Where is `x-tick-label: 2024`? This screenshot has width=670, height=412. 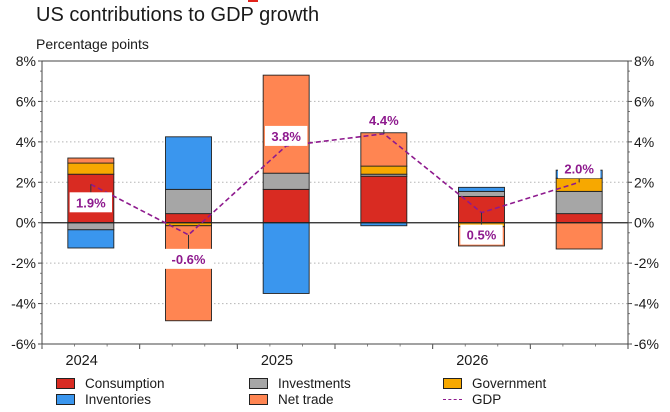
x-tick-label: 2024 is located at coordinates (82, 361).